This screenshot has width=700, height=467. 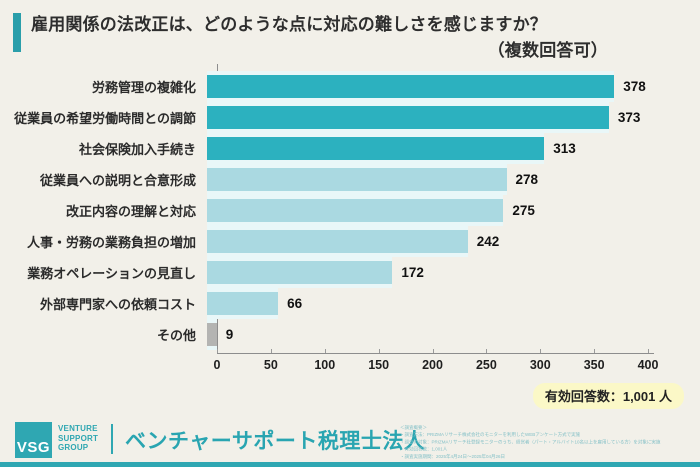 What do you see at coordinates (319, 38) in the screenshot?
I see `page-title: 雇用関係の法改正は、どのような点に対応の難しさを感じますか？ （複数回答可）` at bounding box center [319, 38].